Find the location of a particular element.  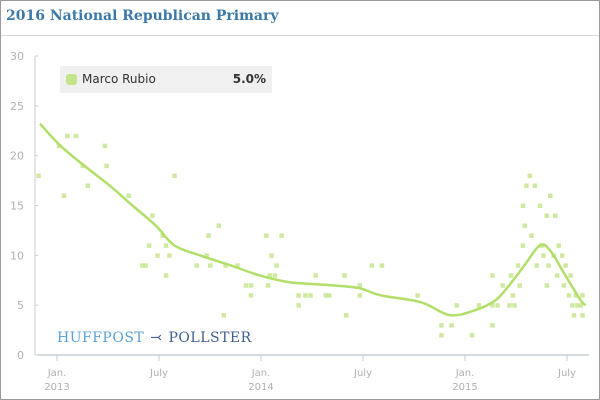

x-tick-year-label: 2013 is located at coordinates (56, 387).